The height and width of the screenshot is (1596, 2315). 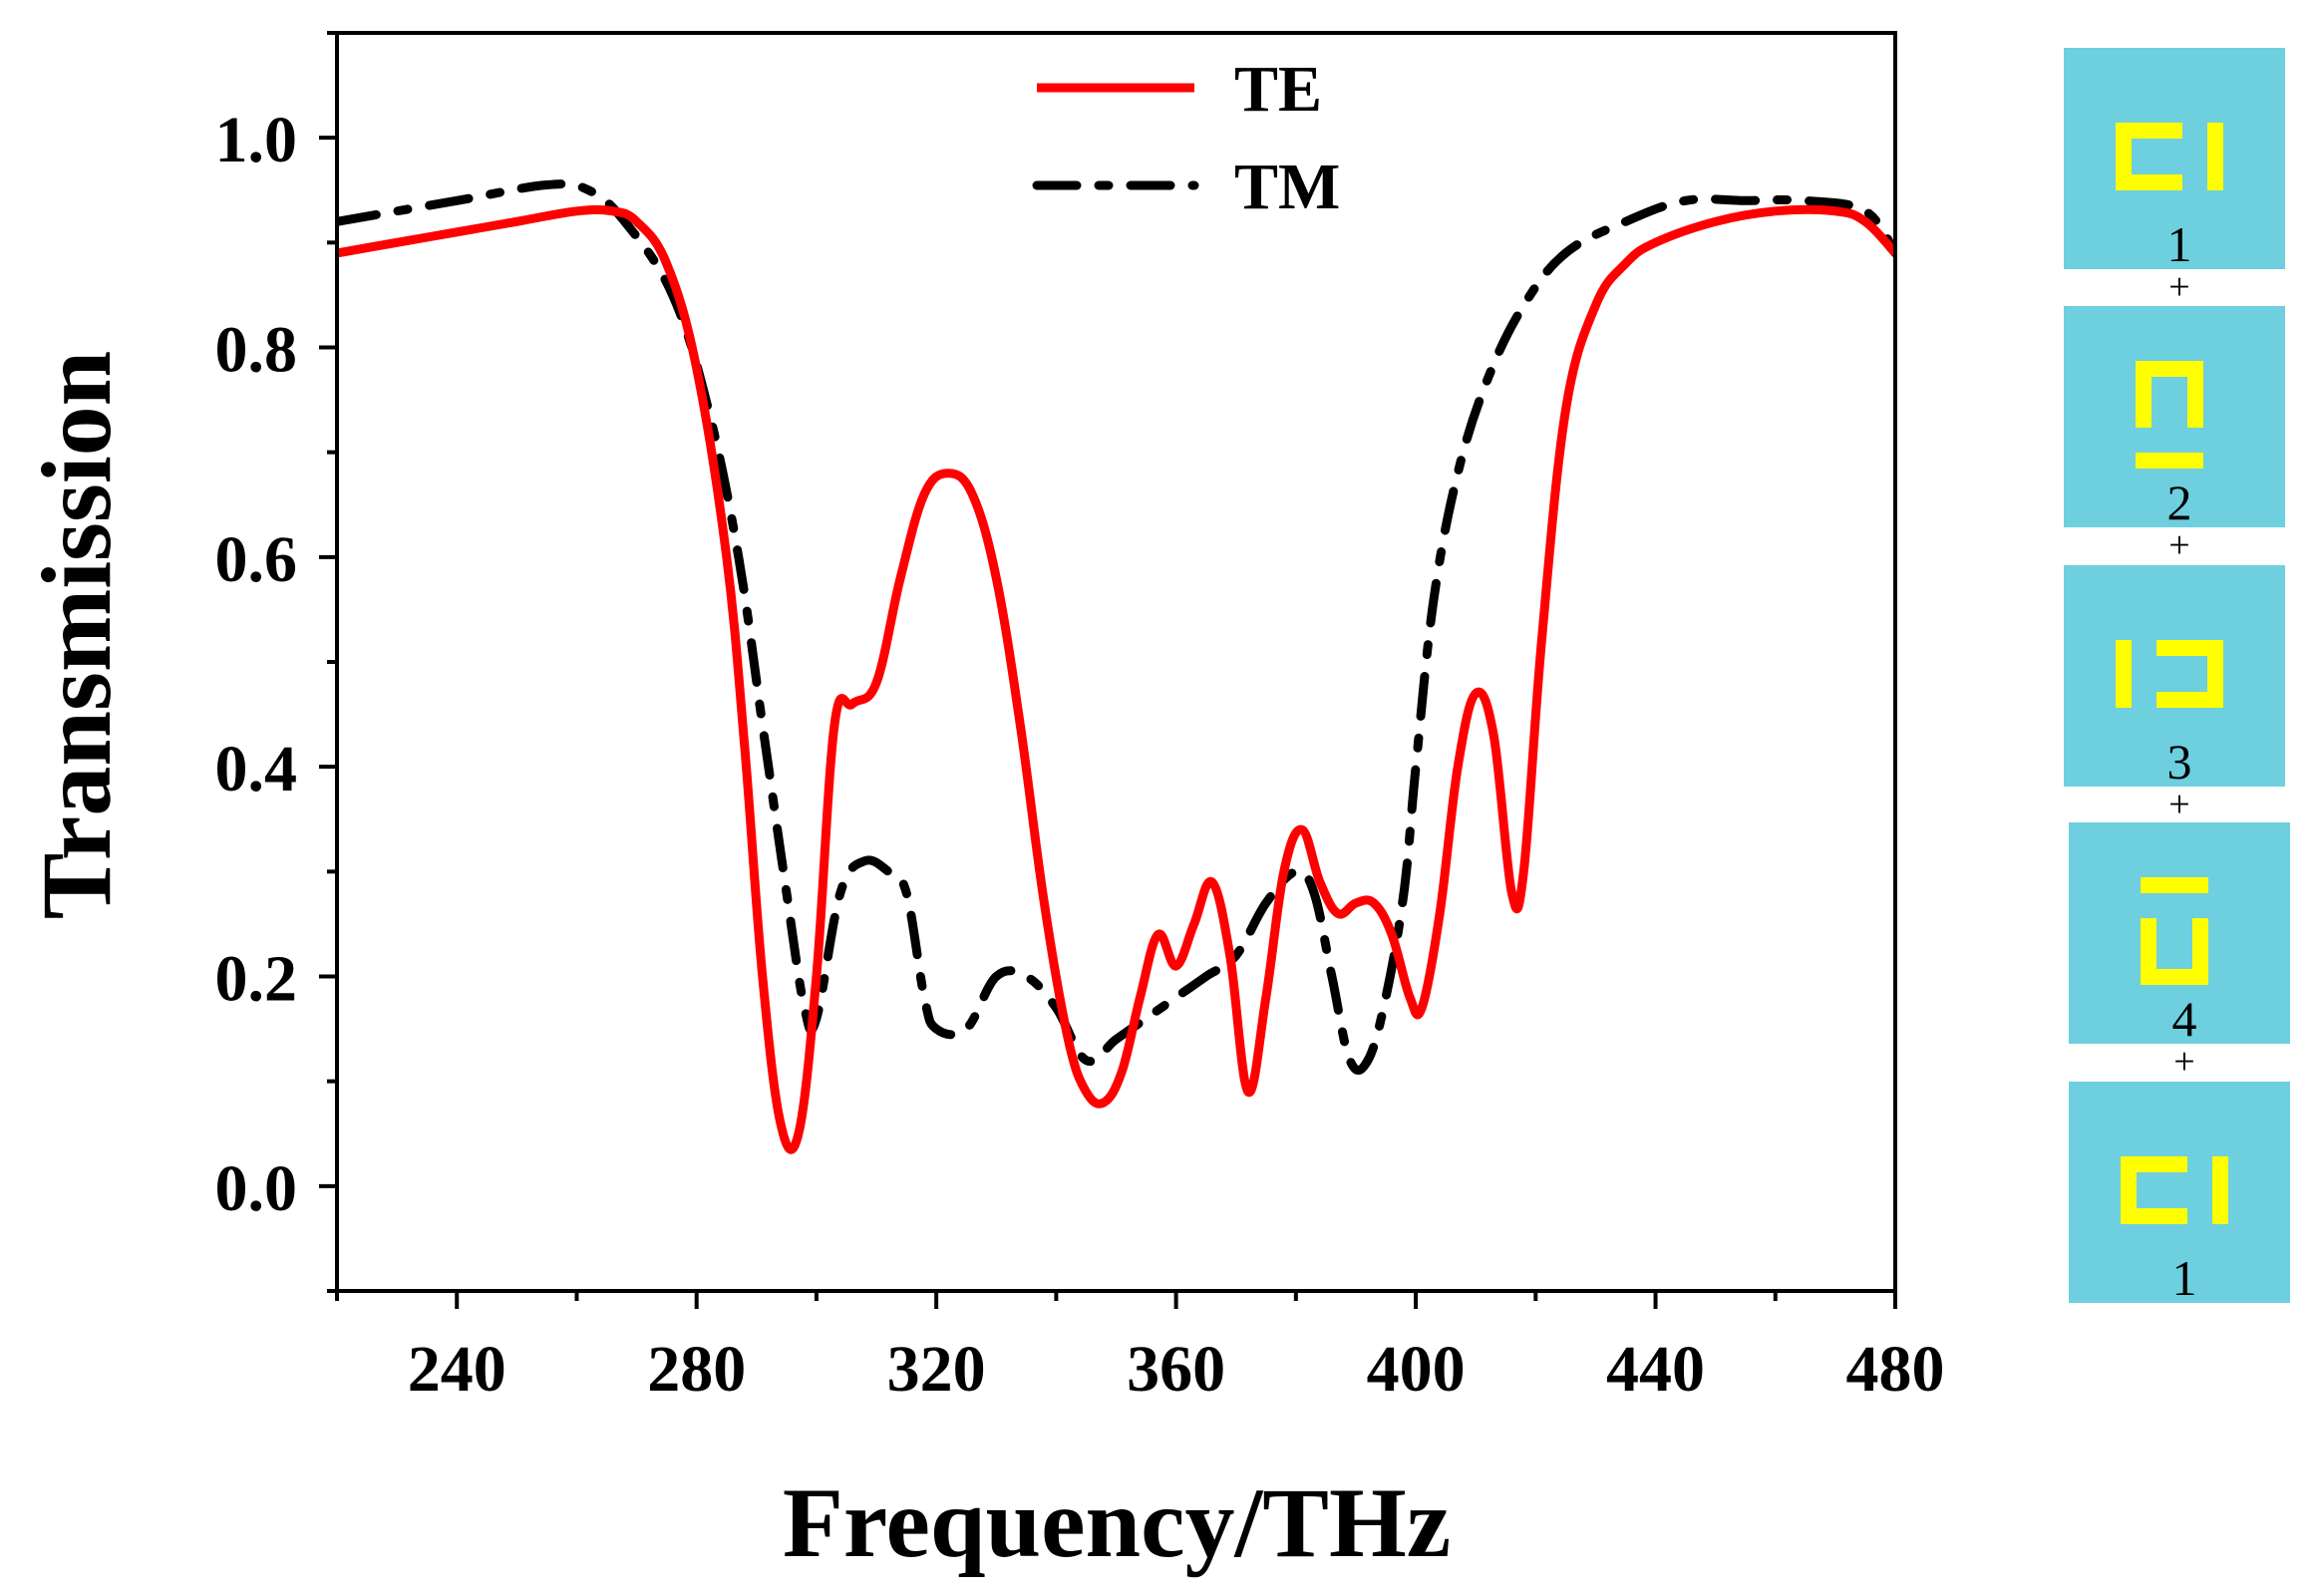 I want to click on legend-label-te: TE, so click(x=1278, y=89).